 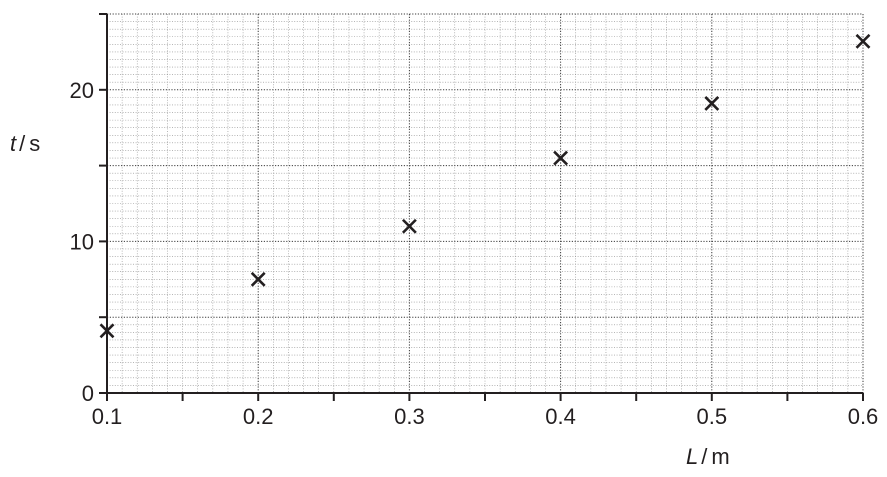 What do you see at coordinates (22, 143) in the screenshot?
I see `y-axis-slash: /` at bounding box center [22, 143].